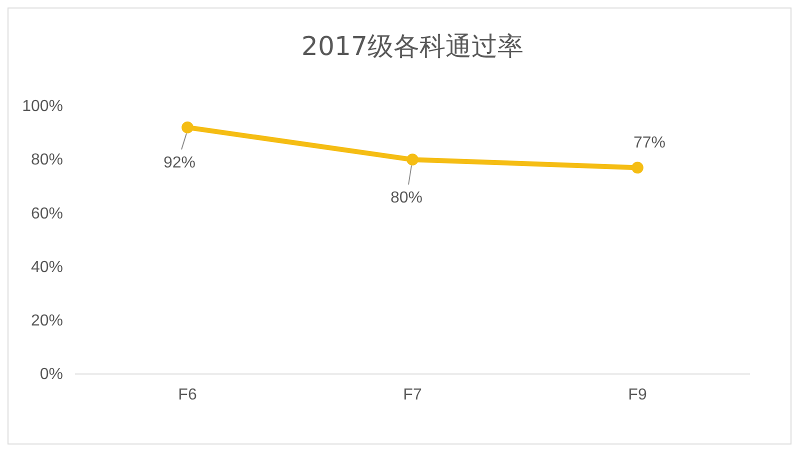 This screenshot has width=799, height=458. What do you see at coordinates (412, 47) in the screenshot?
I see `chart-title: 2017级各科通过率` at bounding box center [412, 47].